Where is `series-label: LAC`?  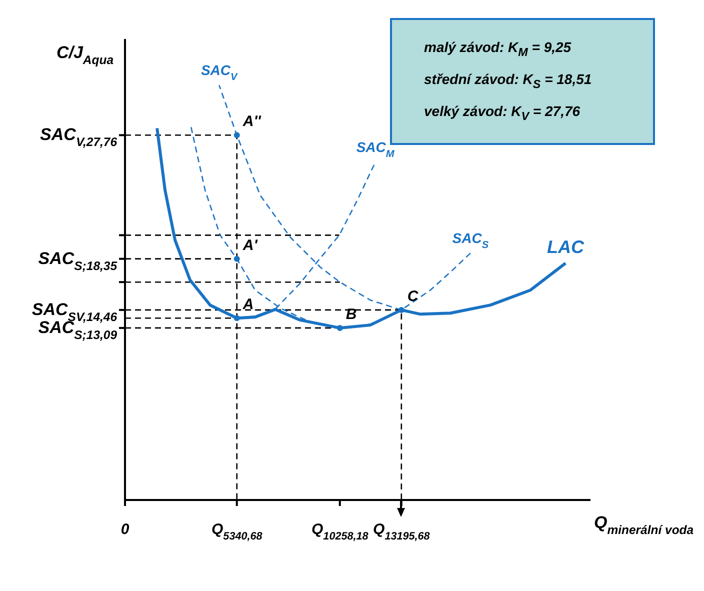 series-label: LAC is located at coordinates (566, 247).